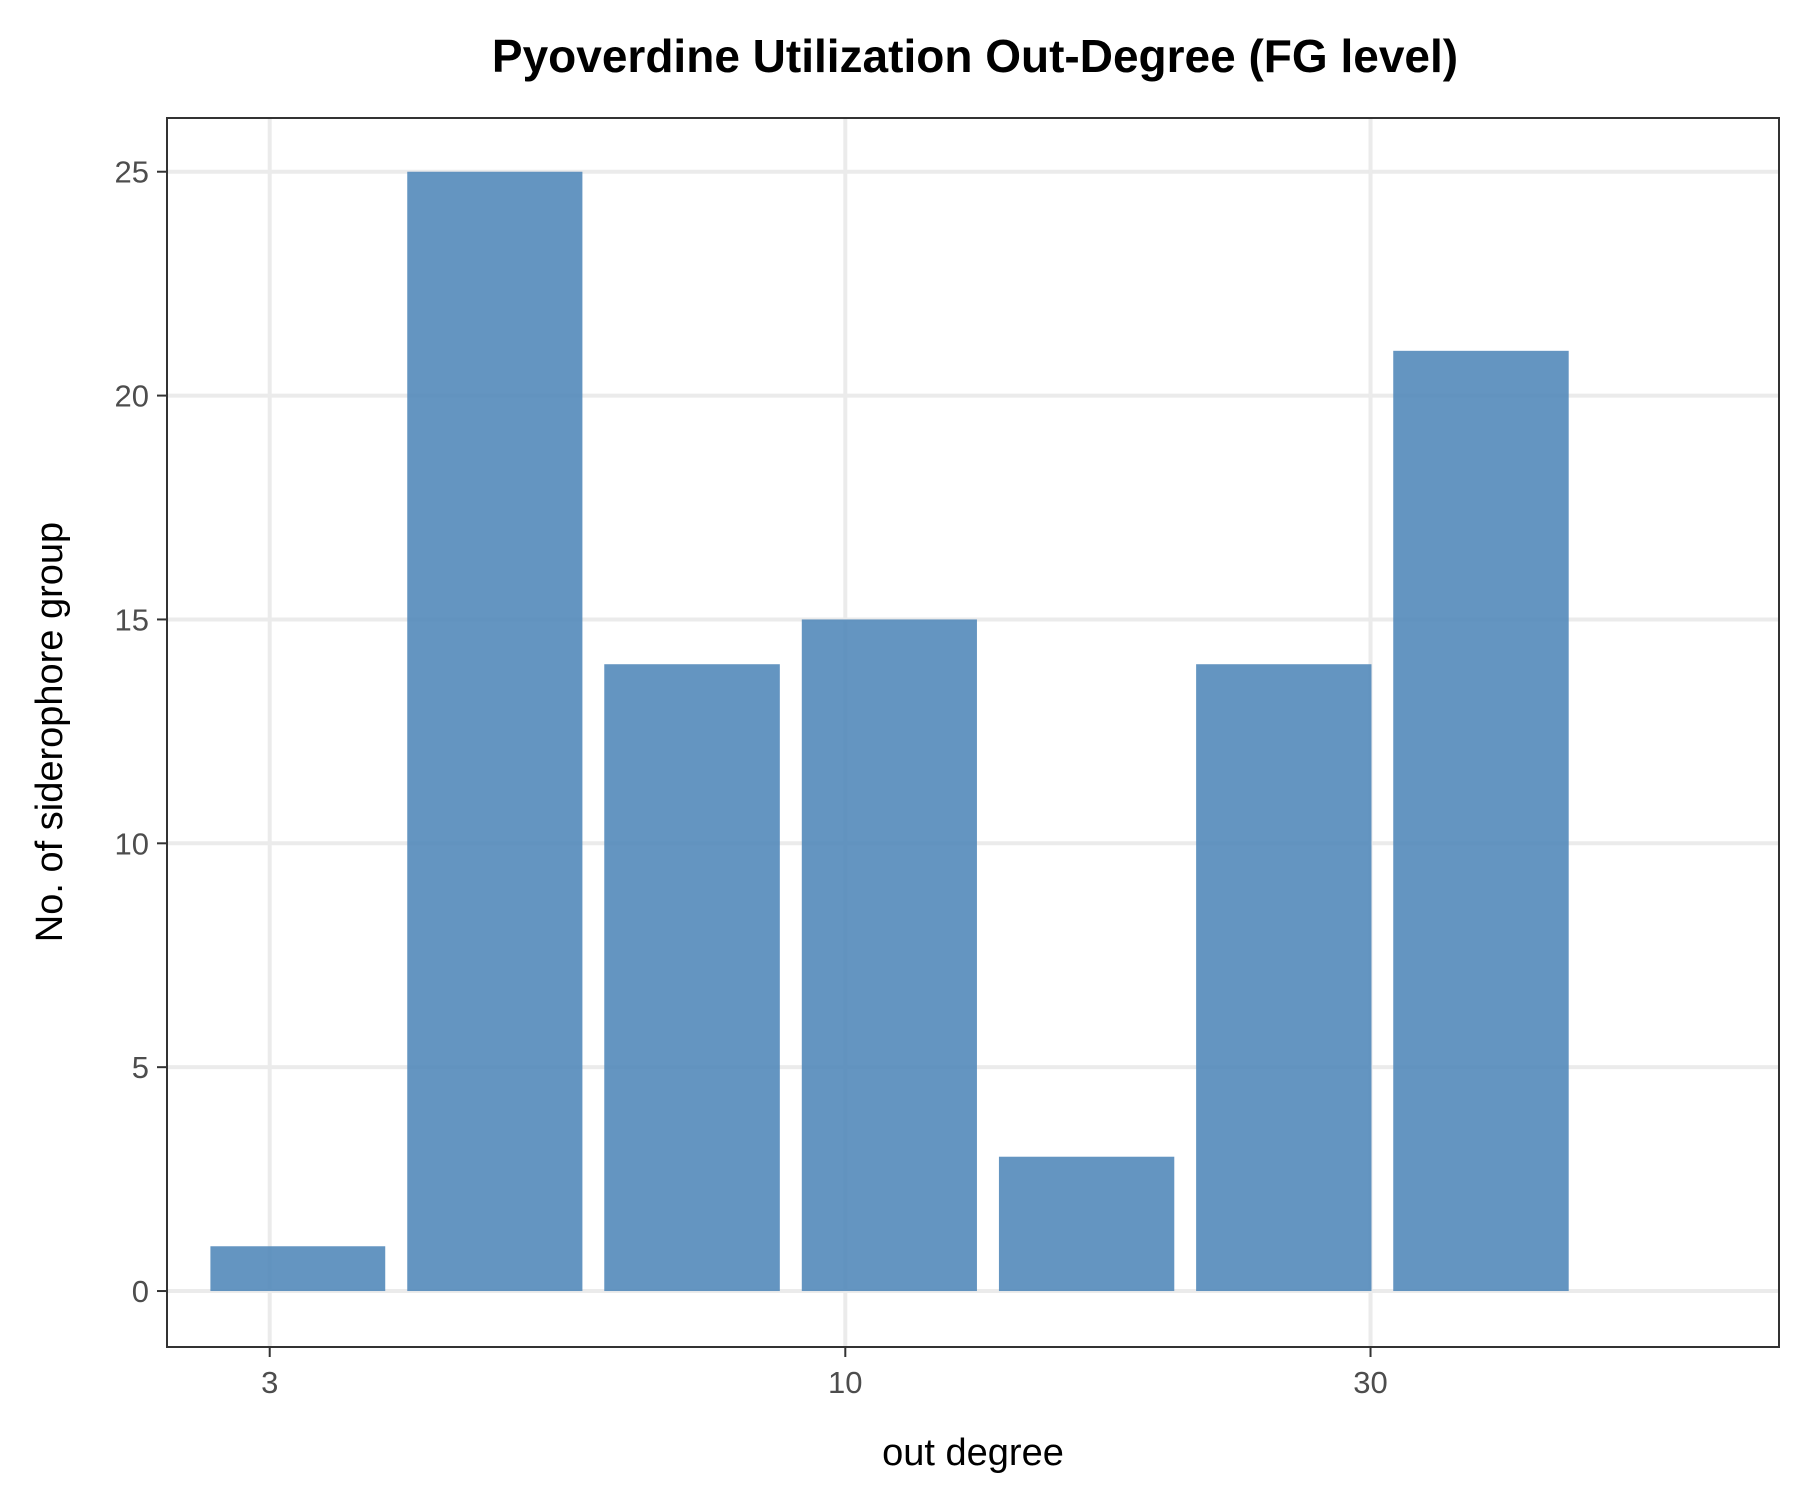 The width and height of the screenshot is (1800, 1500). What do you see at coordinates (269, 1382) in the screenshot?
I see `x-tick-label: 3` at bounding box center [269, 1382].